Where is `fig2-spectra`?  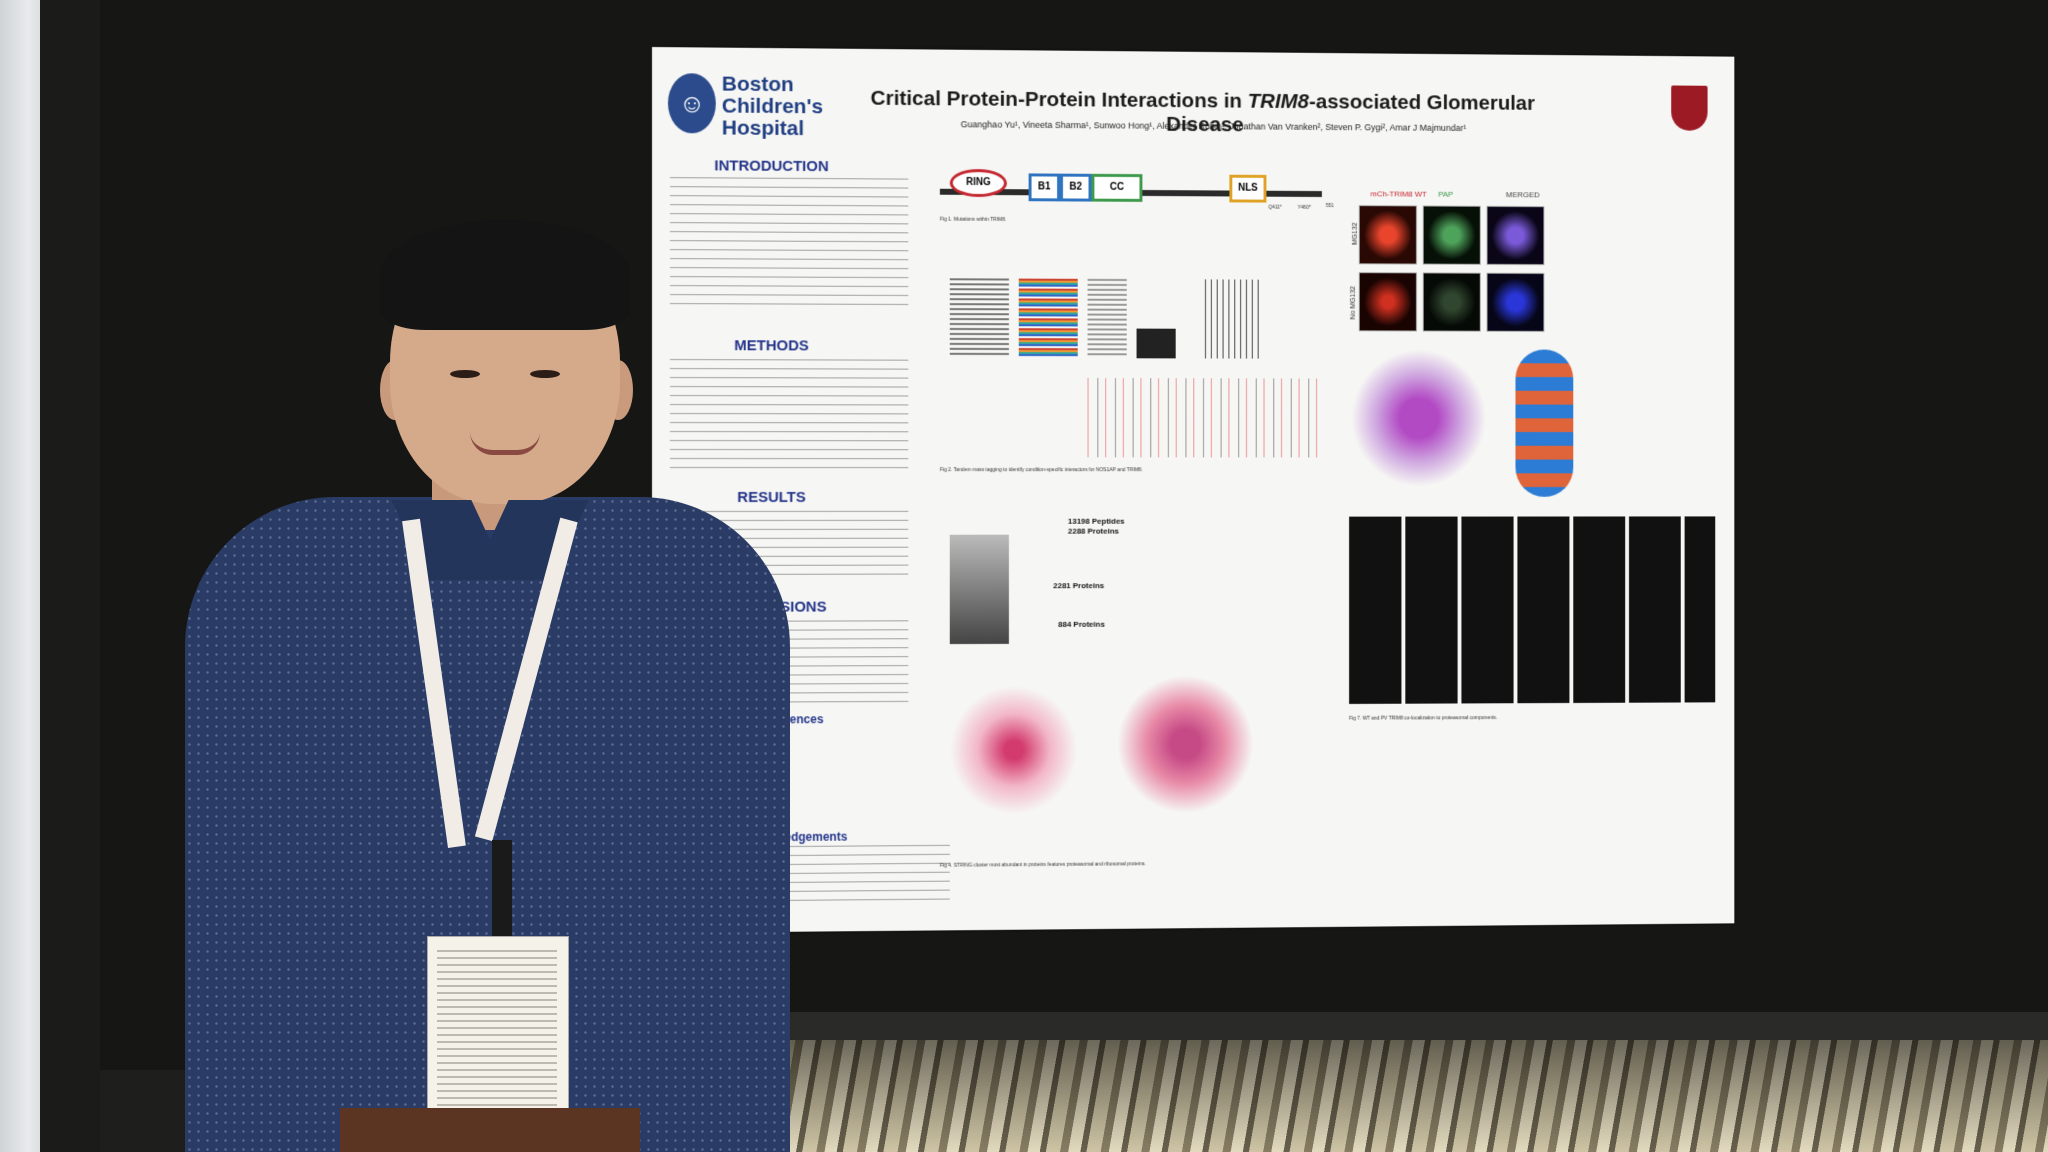 fig2-spectra is located at coordinates (1234, 319).